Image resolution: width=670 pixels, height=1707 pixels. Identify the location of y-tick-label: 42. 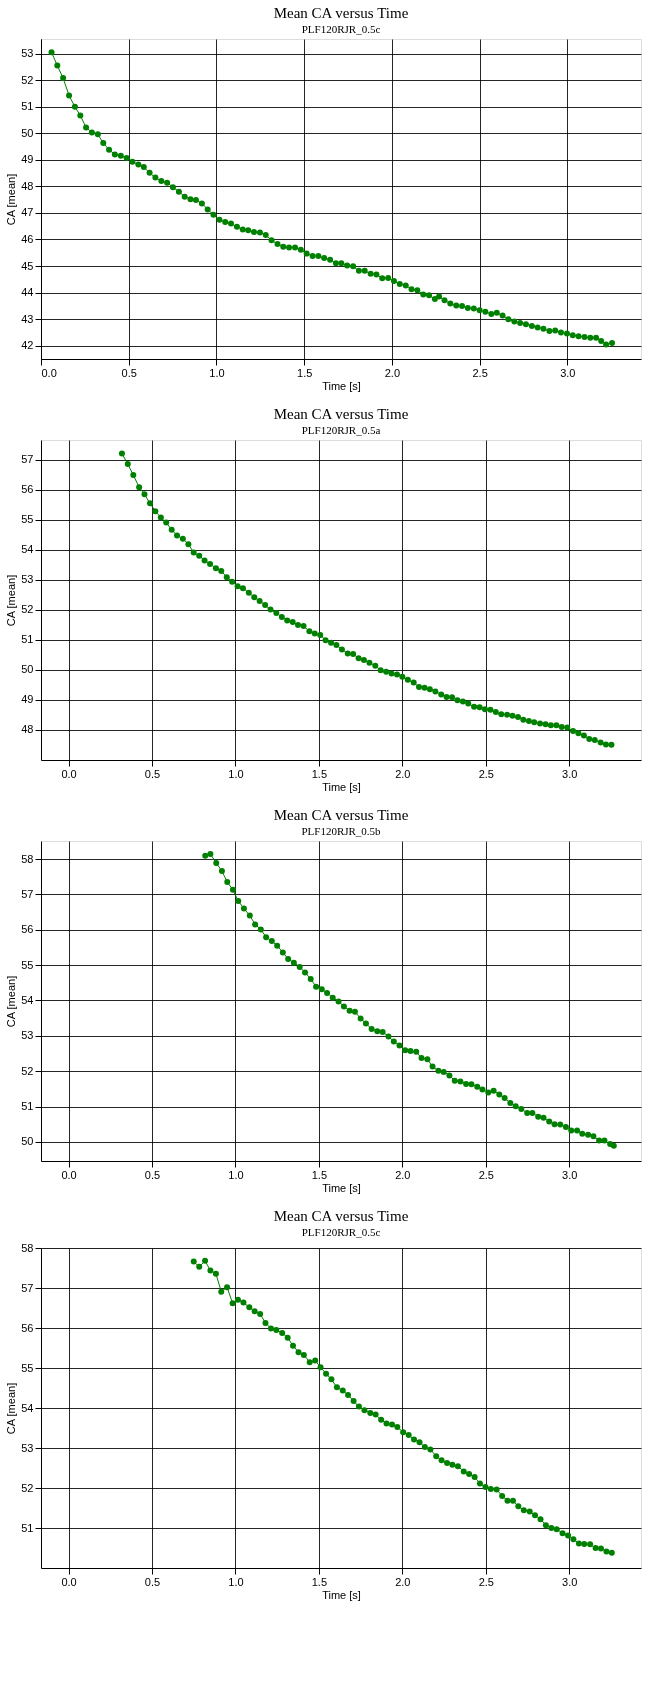
(27, 345).